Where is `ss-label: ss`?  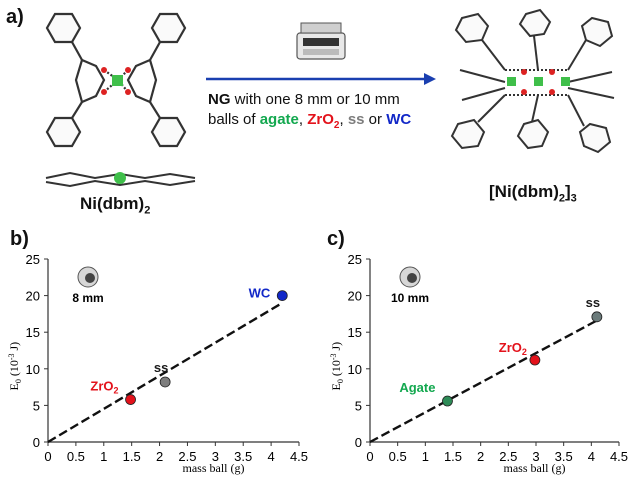 ss-label: ss is located at coordinates (356, 119).